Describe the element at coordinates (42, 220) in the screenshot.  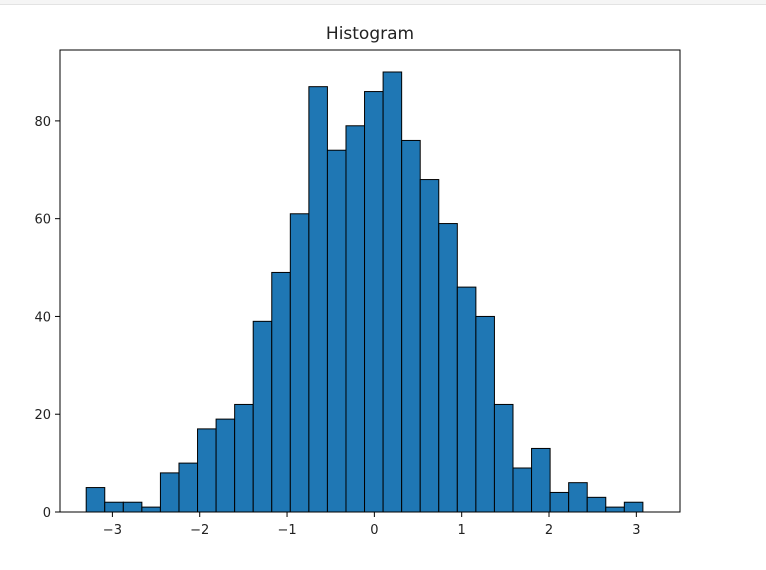
I see `y-tick-label: 60` at that location.